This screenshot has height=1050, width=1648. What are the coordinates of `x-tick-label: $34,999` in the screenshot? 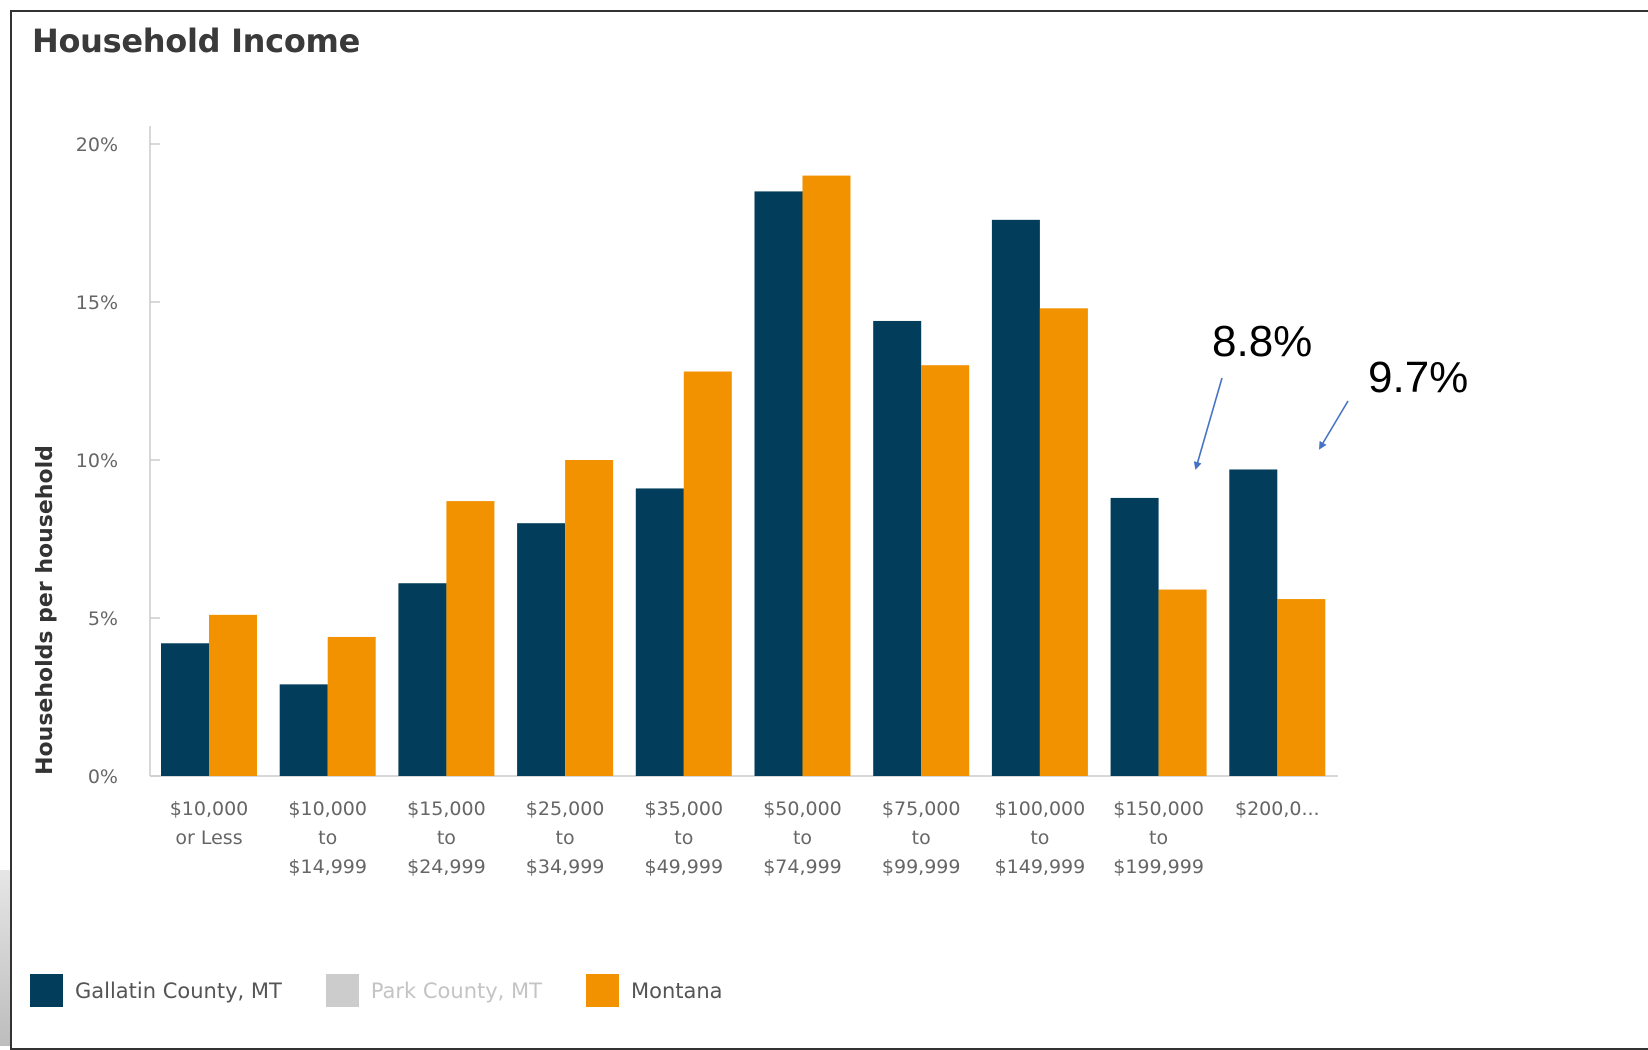 It's located at (565, 867).